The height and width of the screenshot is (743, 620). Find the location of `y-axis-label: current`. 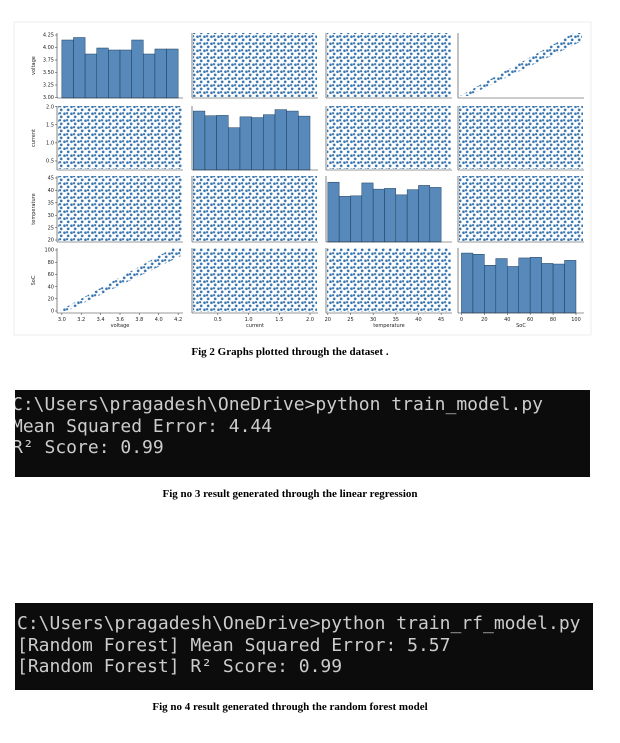

y-axis-label: current is located at coordinates (34, 138).